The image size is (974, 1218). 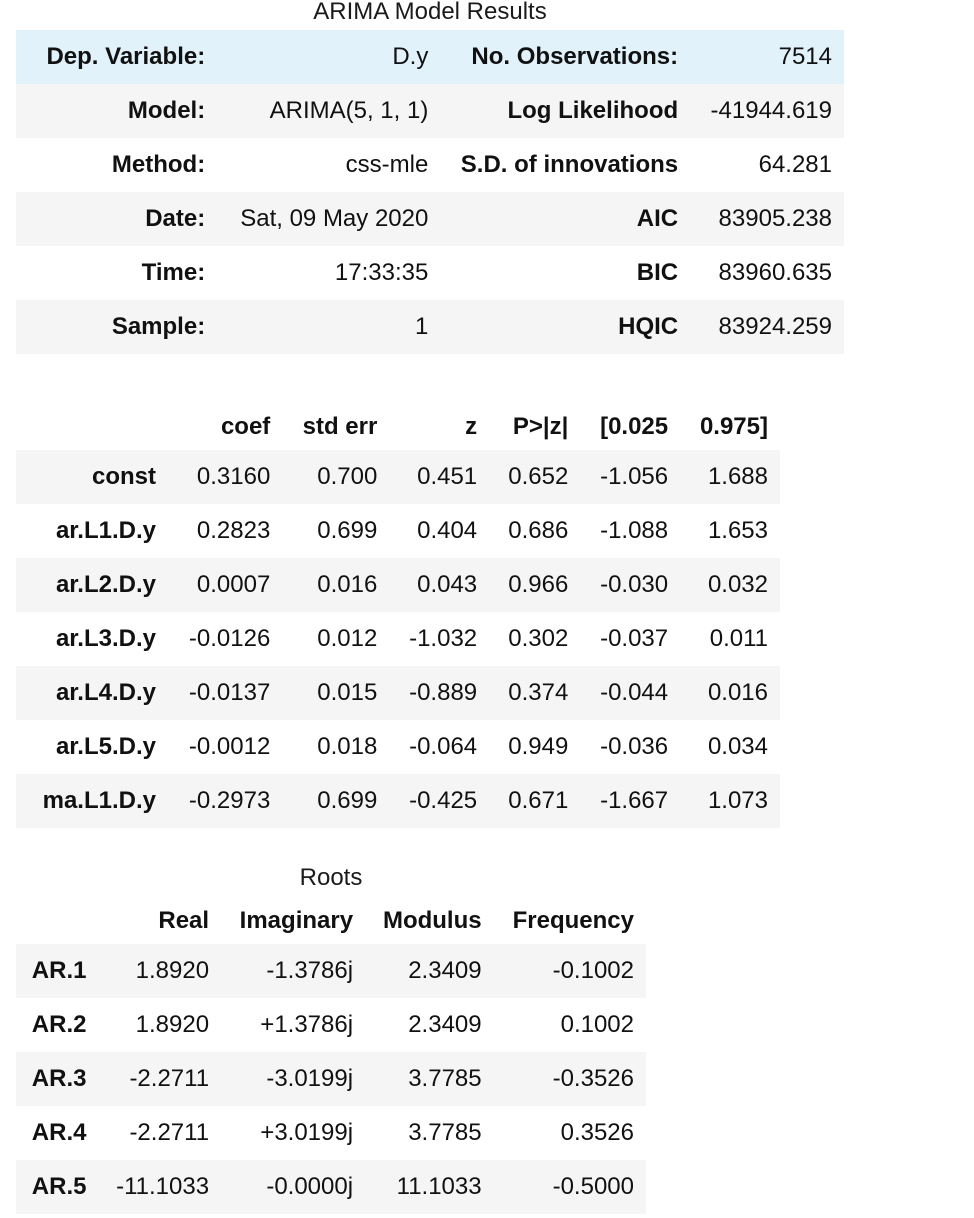 What do you see at coordinates (293, 1187) in the screenshot?
I see `table-cell: -0.0000j` at bounding box center [293, 1187].